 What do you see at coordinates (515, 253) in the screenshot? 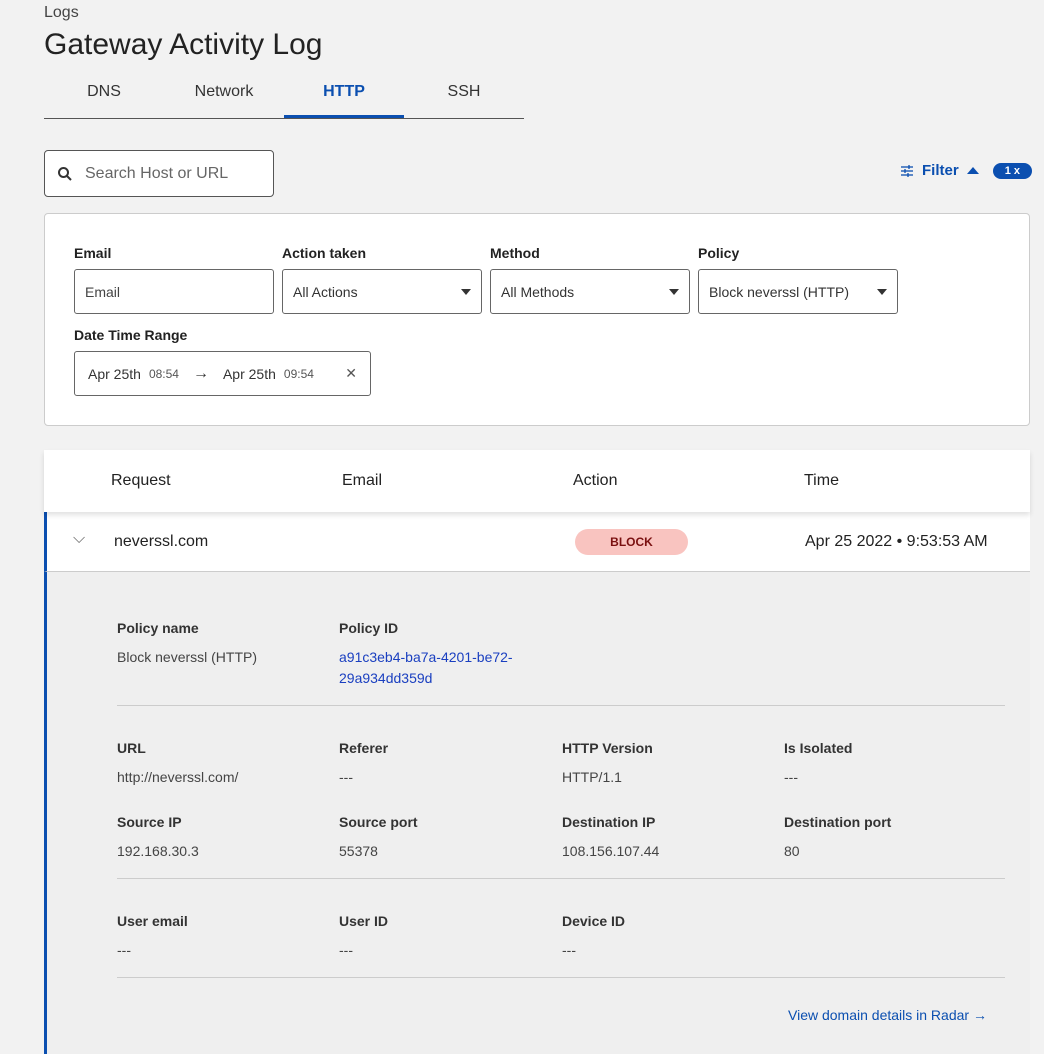
I see `method-filter-label: Method` at bounding box center [515, 253].